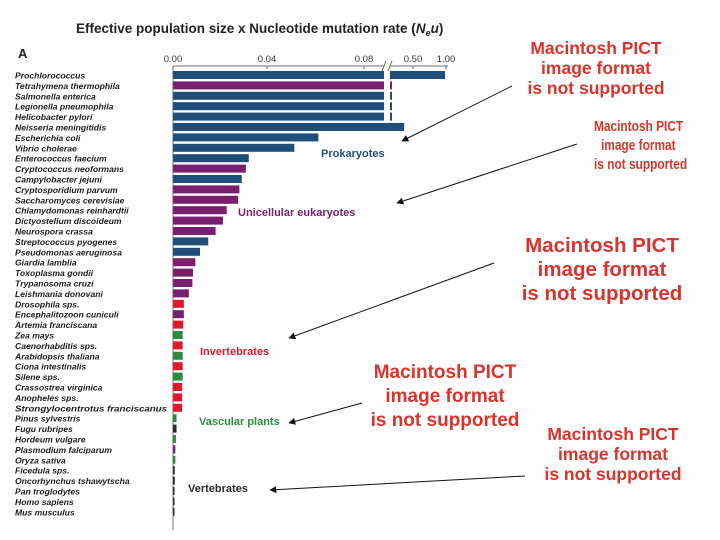 The width and height of the screenshot is (720, 540). What do you see at coordinates (67, 315) in the screenshot?
I see `species-label: Encephalitozoon cuniculi` at bounding box center [67, 315].